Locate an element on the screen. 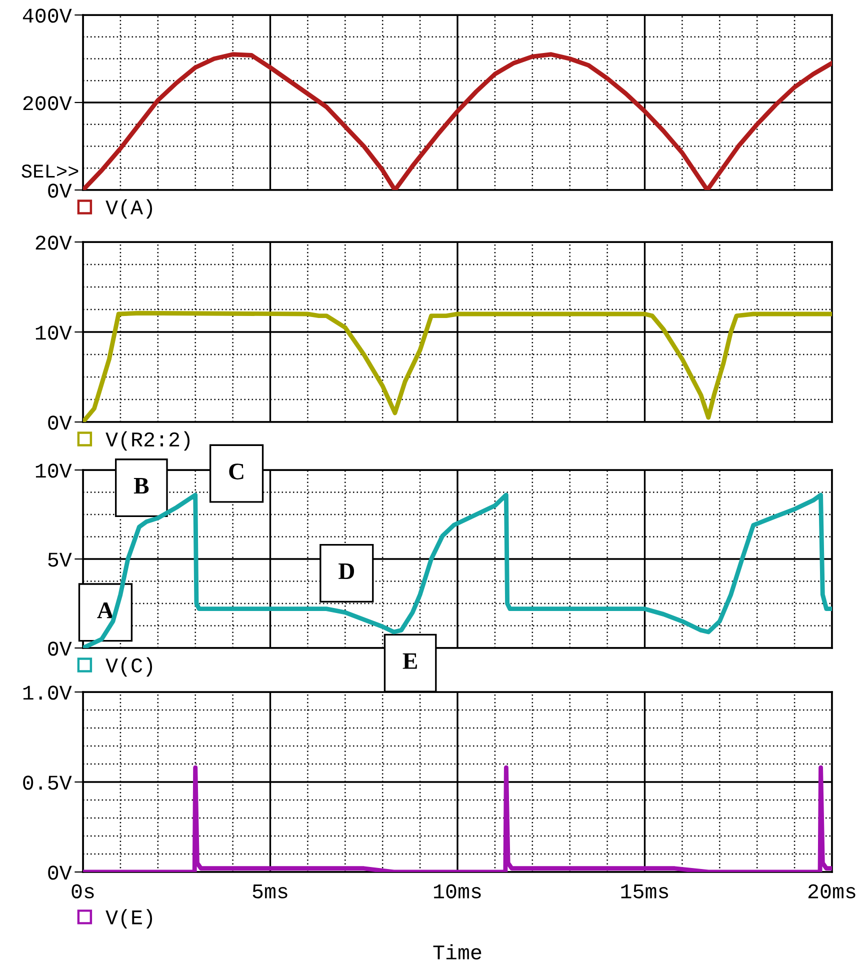 Image resolution: width=858 pixels, height=962 pixels. y-tick-label: 5V is located at coordinates (60, 559).